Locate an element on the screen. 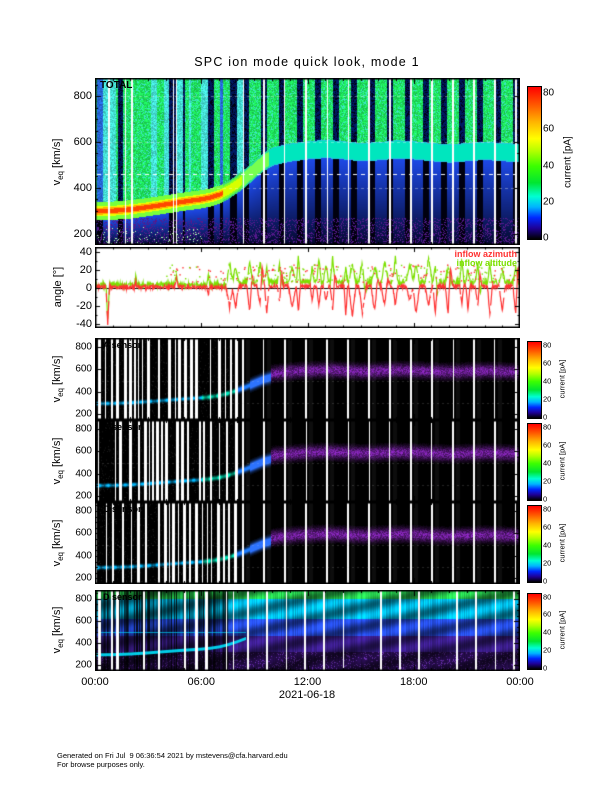 This screenshot has width=612, height=792. colorbar-label-sensor-a: current [pA] is located at coordinates (562, 379).